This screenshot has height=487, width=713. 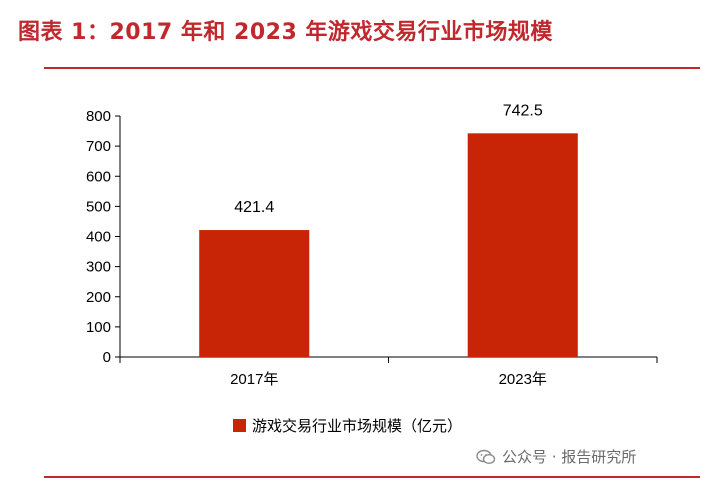 What do you see at coordinates (569, 457) in the screenshot?
I see `watermark-text: 公众号 · 报告研究所` at bounding box center [569, 457].